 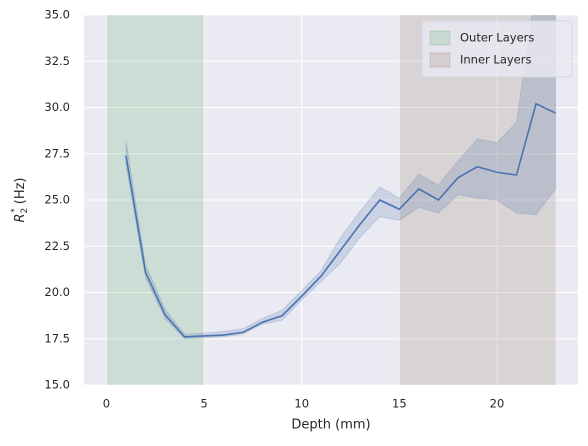 I want to click on y-tick-label: 30.0, so click(x=57, y=107).